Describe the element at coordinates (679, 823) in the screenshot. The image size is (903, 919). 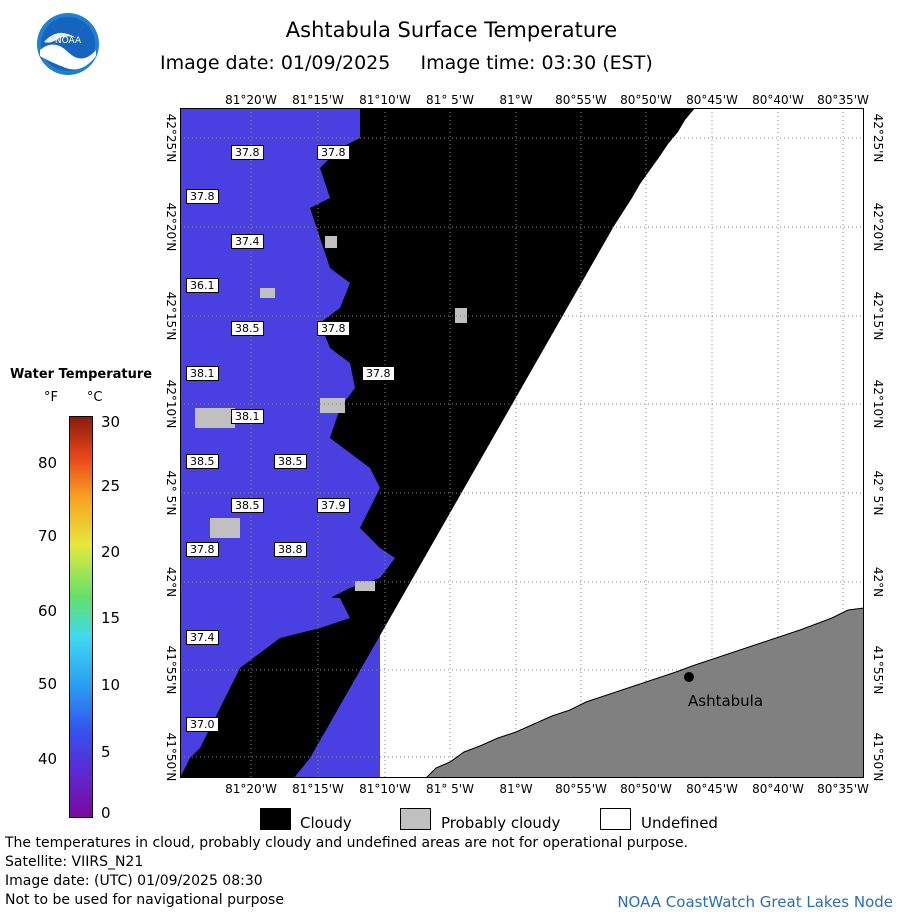
I see `undefined-key-label: Undefined` at that location.